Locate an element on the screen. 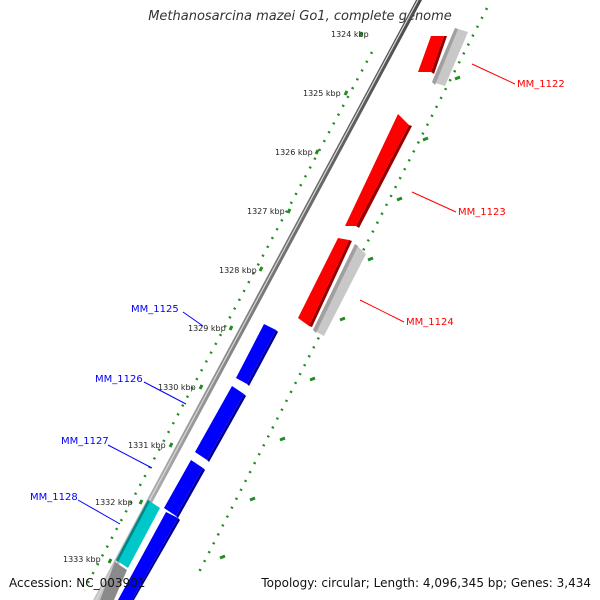  gene-mm-1128-shade is located at coordinates (156, 559).